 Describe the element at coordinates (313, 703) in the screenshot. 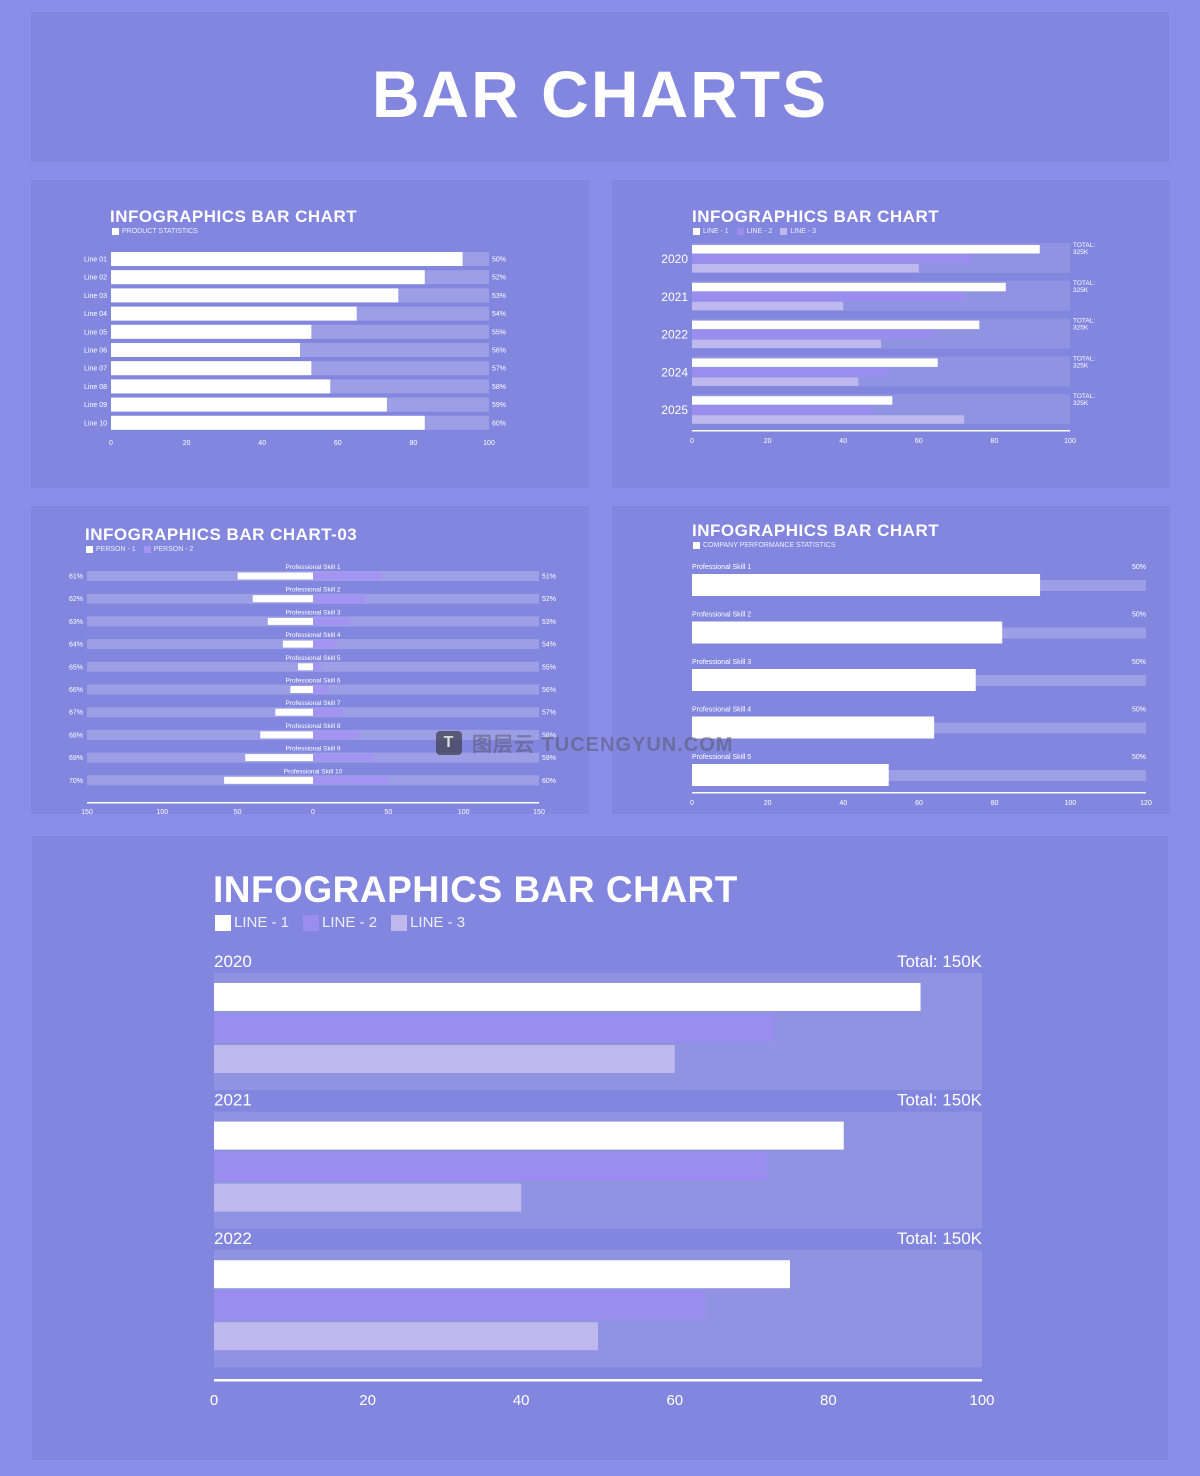

I see `category-label: Professional Skill 7` at that location.